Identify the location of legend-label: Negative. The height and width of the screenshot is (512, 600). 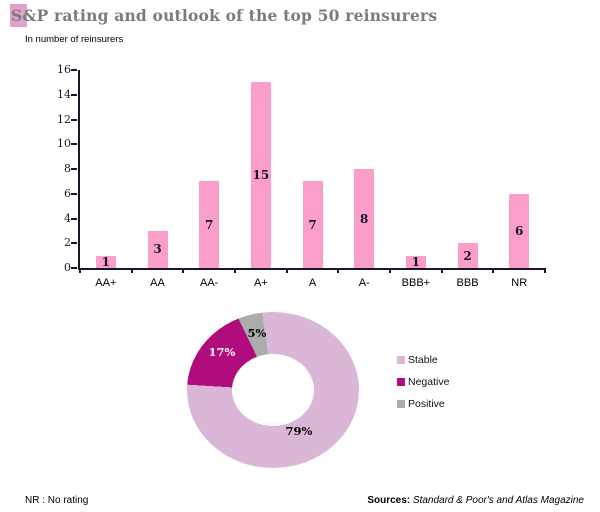
(429, 381).